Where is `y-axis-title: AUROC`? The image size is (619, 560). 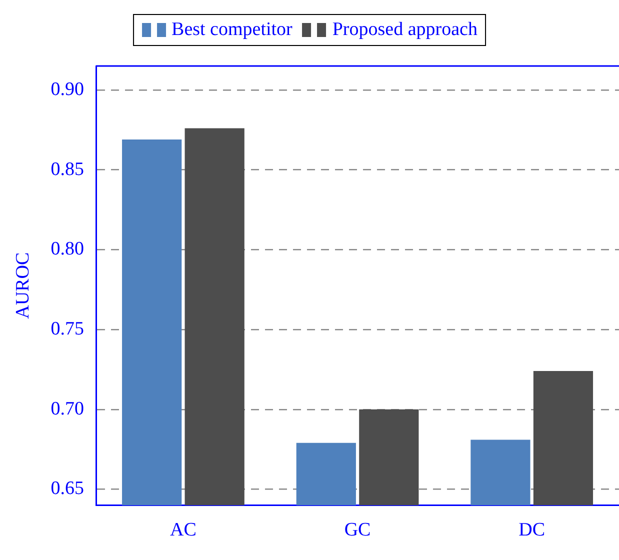
y-axis-title: AUROC is located at coordinates (23, 285).